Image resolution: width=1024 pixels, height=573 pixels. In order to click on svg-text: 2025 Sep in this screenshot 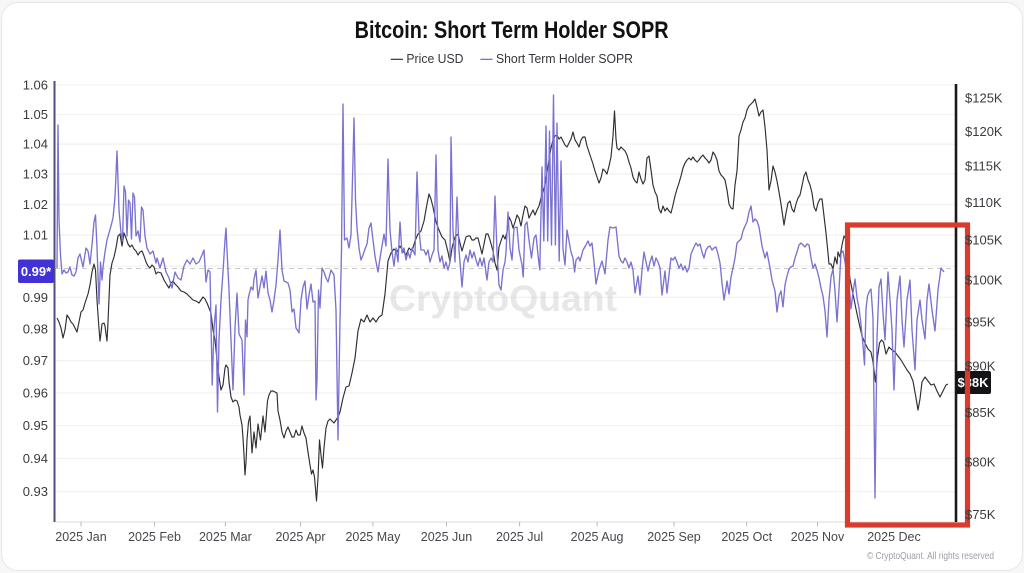, I will do `click(674, 537)`.